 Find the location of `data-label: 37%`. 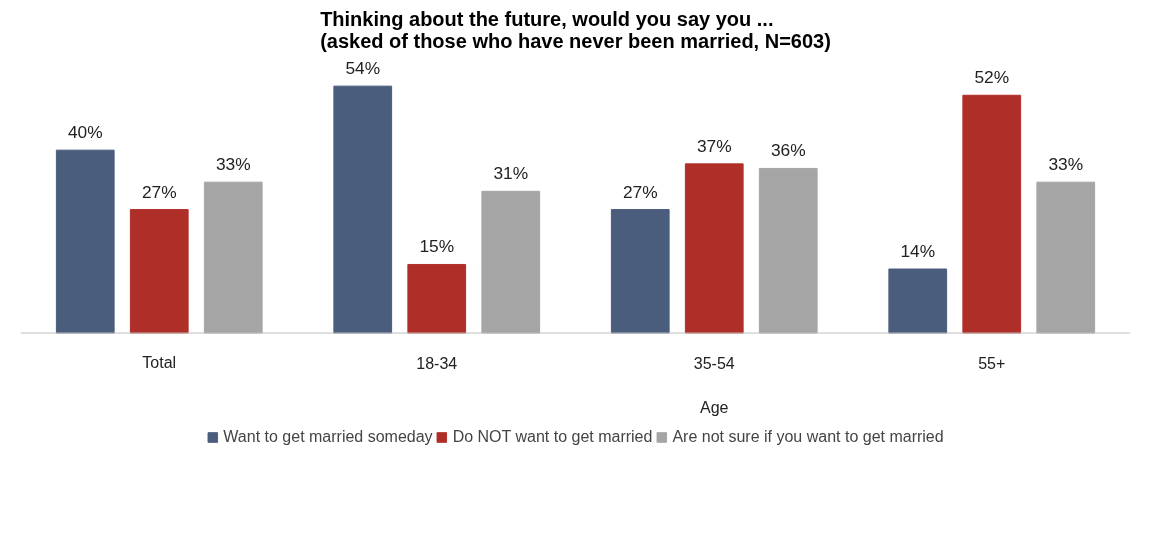

data-label: 37% is located at coordinates (714, 145).